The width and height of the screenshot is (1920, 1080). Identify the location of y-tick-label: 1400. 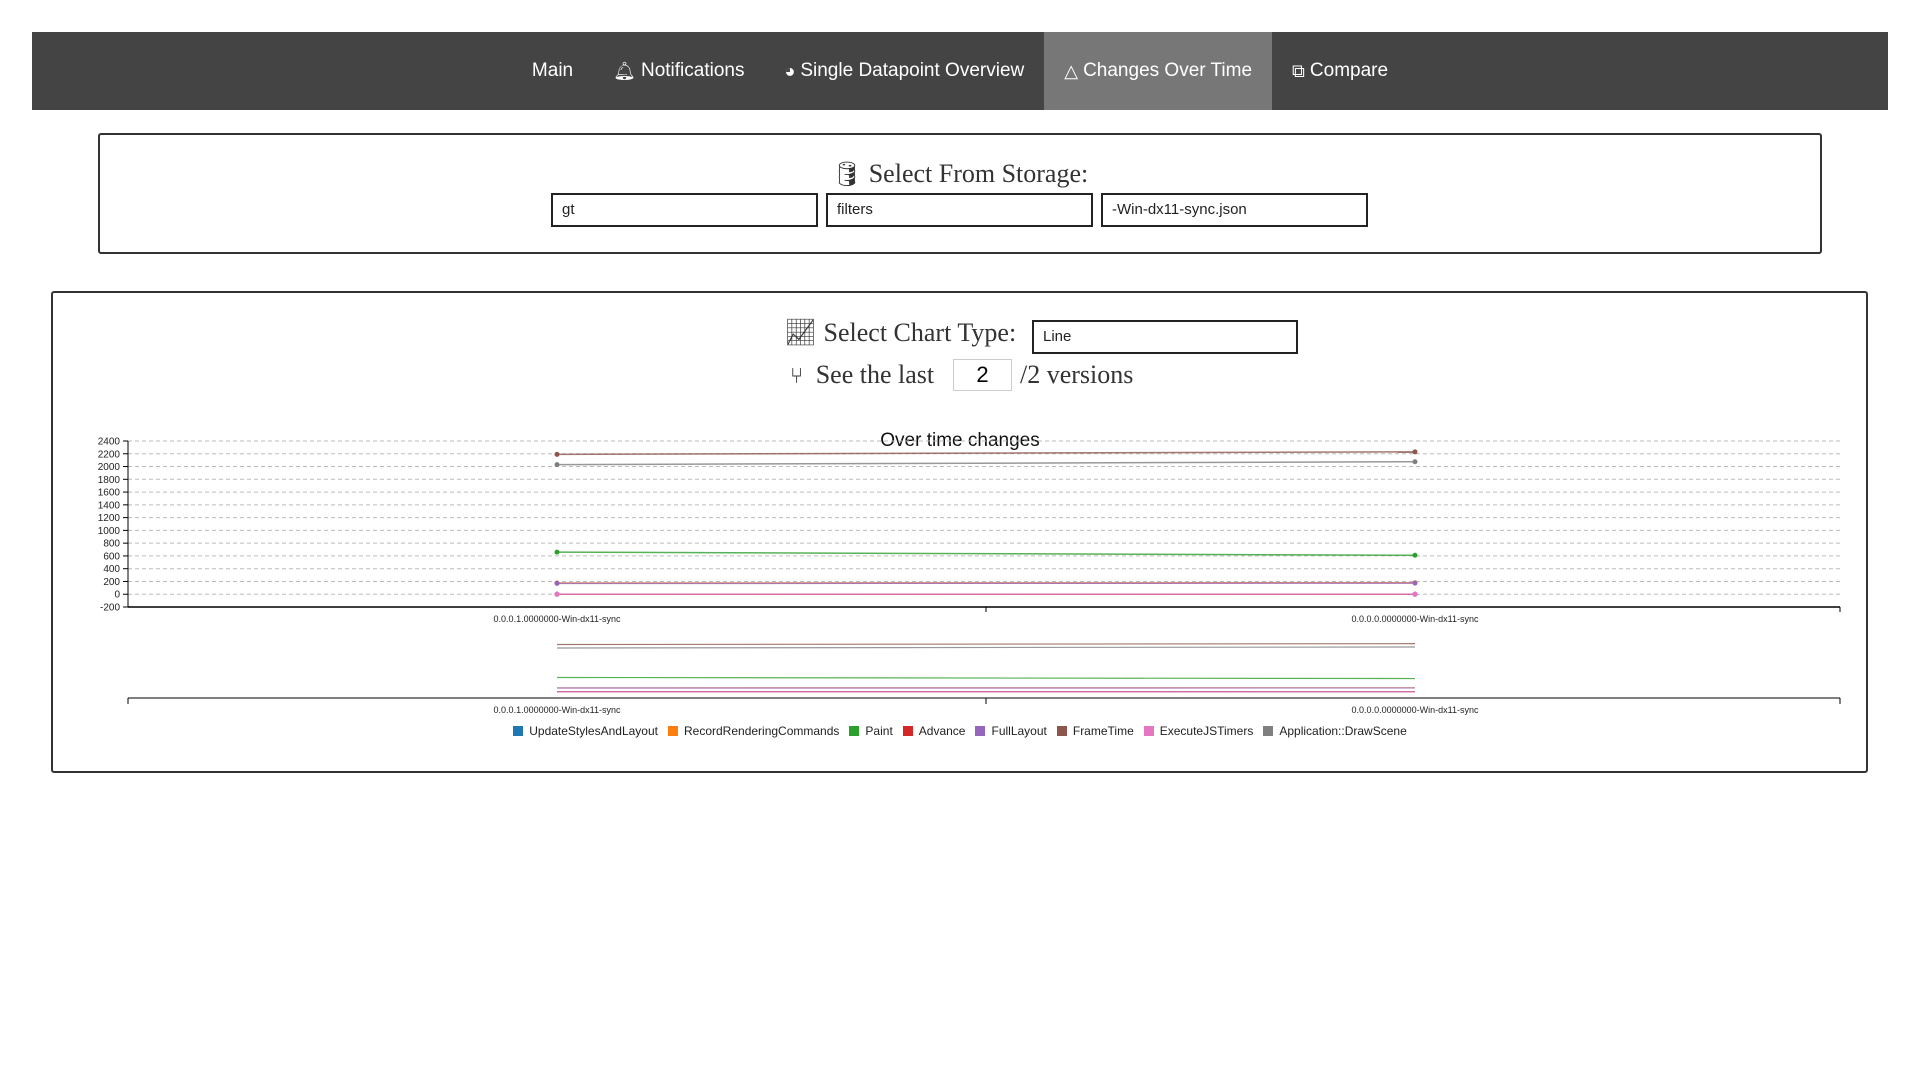
(109, 505).